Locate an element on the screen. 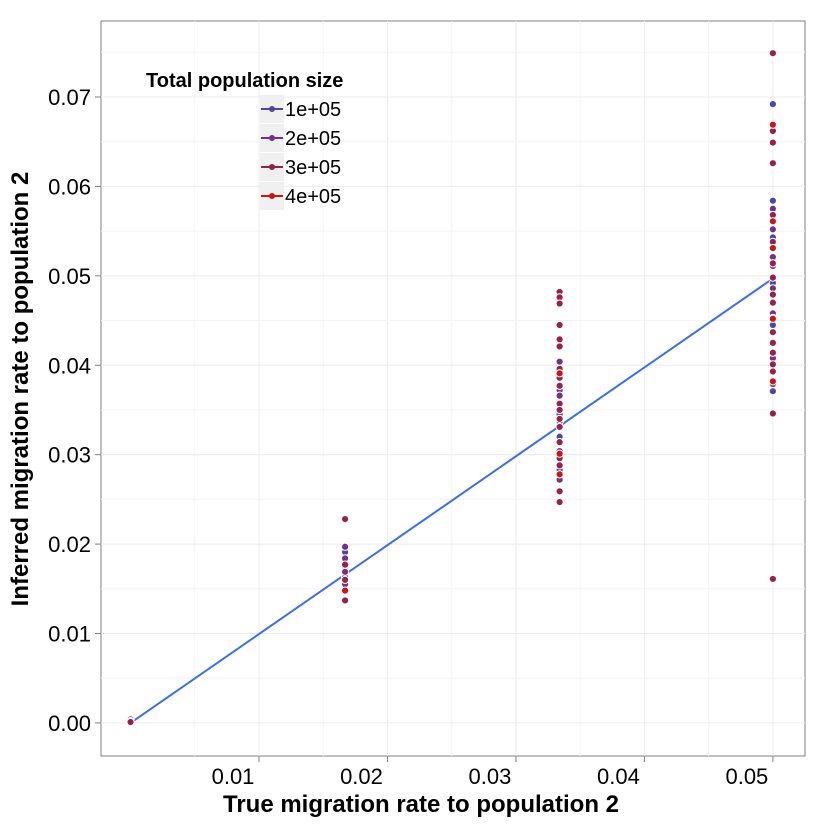  y-tick-label: 0.05 is located at coordinates (69, 276).